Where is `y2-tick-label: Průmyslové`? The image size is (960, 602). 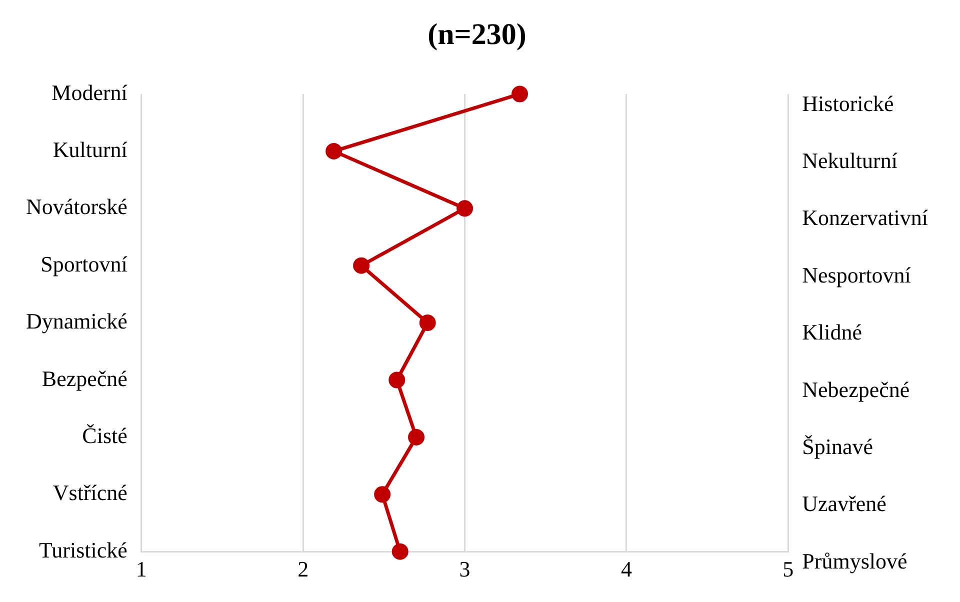 y2-tick-label: Průmyslové is located at coordinates (855, 561).